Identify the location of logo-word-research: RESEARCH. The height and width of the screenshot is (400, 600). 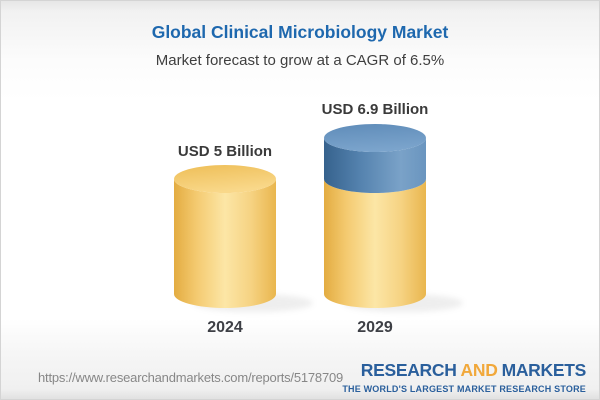
(408, 370).